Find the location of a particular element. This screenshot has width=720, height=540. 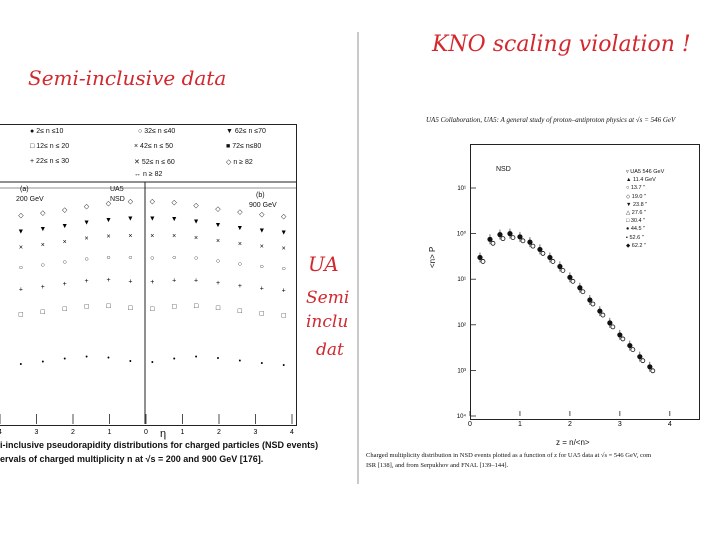

legend-item: ■ 72≤ n≤80 is located at coordinates (244, 146).